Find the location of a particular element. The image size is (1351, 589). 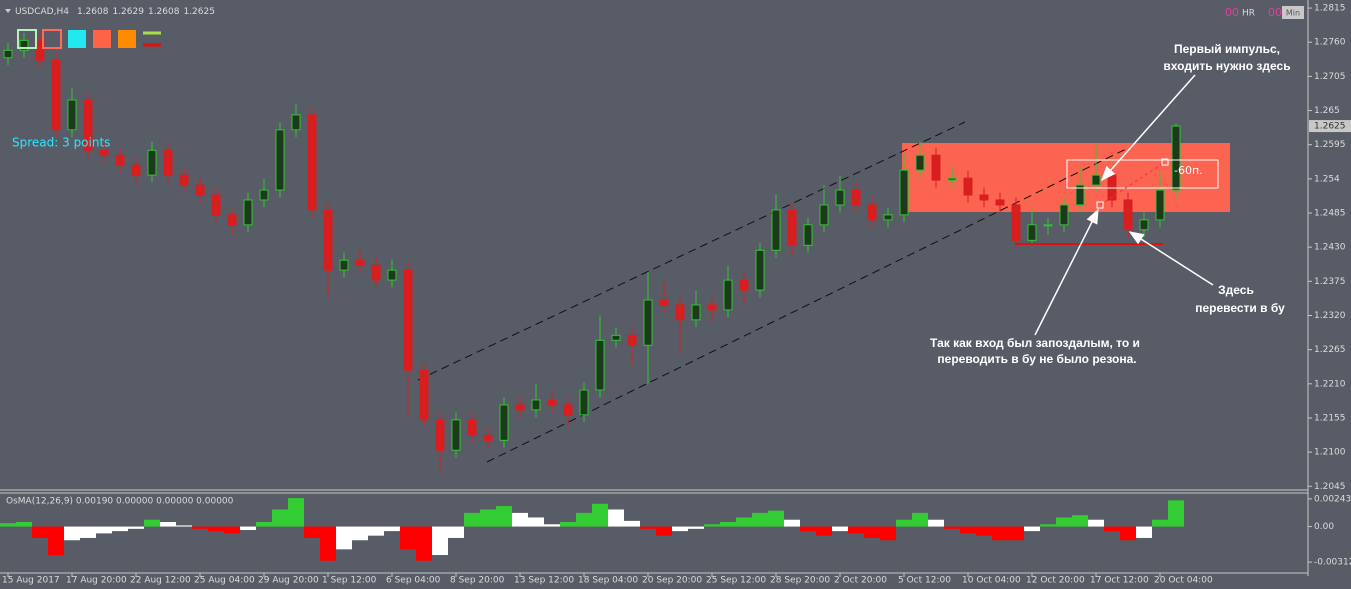

x-tick-label: 18 Sep 04:00 is located at coordinates (608, 581).